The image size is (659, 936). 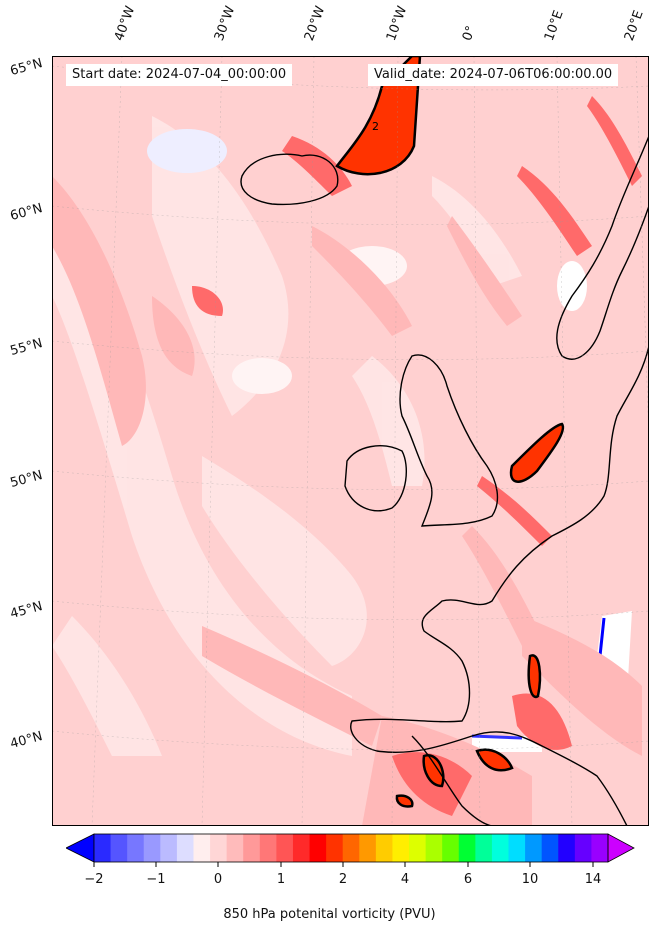 What do you see at coordinates (468, 879) in the screenshot?
I see `colorbar-tick-label: 6` at bounding box center [468, 879].